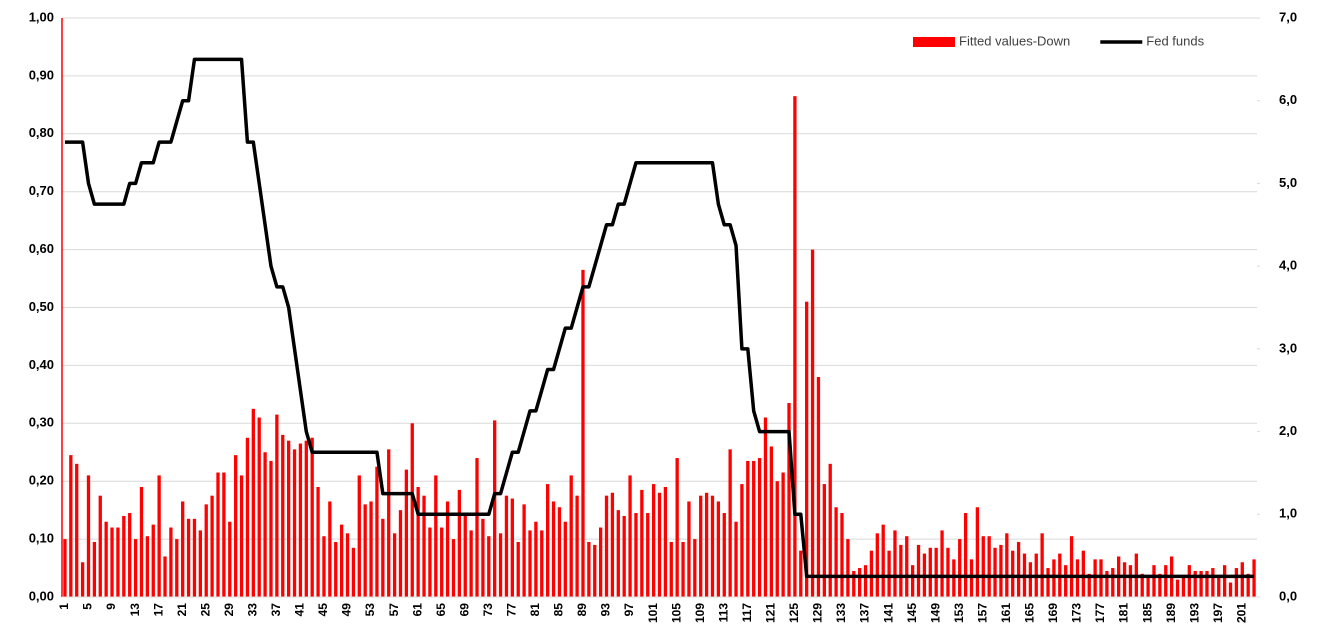  Describe the element at coordinates (488, 610) in the screenshot. I see `x-tick-label: 73` at that location.